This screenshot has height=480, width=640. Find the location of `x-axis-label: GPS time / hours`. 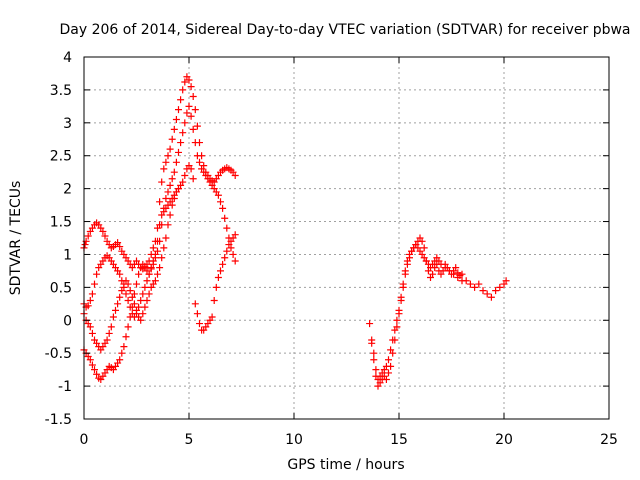

x-axis-label: GPS time / hours is located at coordinates (345, 465).